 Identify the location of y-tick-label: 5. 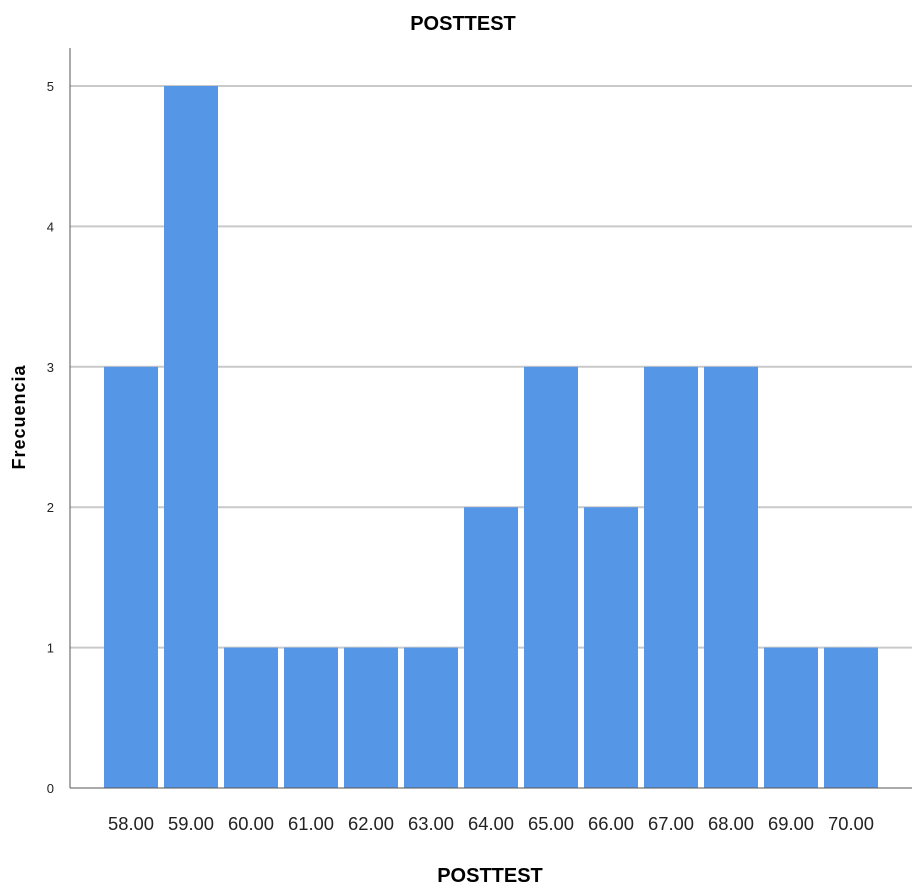
(50, 86).